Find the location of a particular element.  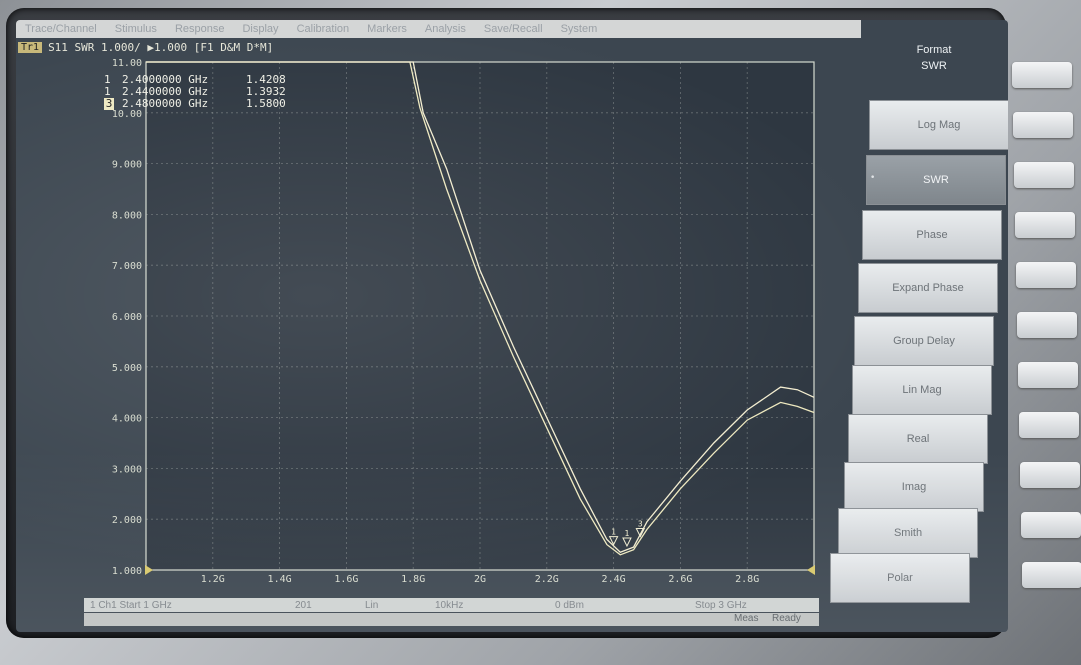

menu-item-response: Response is located at coordinates (199, 29).